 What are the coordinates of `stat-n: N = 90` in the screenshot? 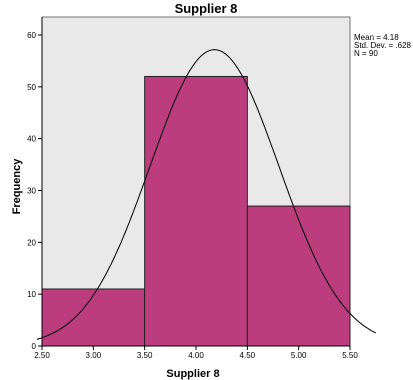 It's located at (366, 53).